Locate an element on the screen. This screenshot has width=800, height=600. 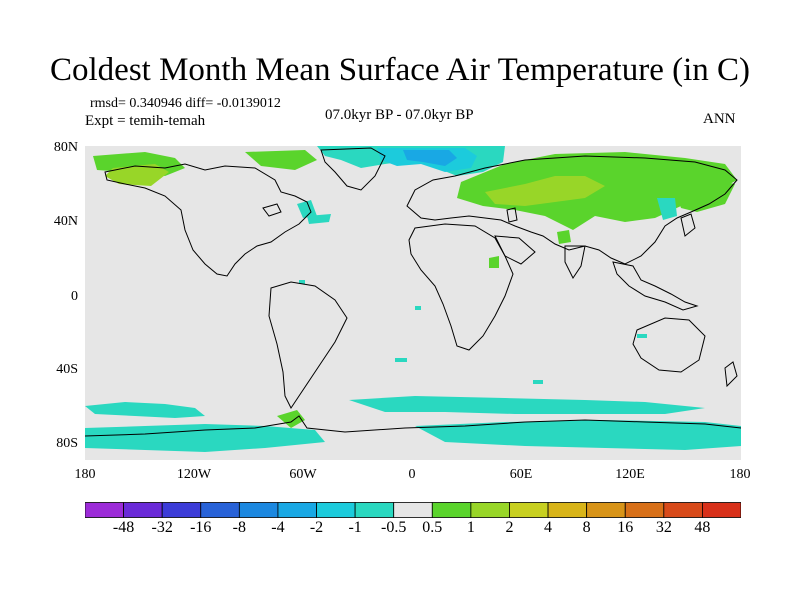
colorbar-label: -1 is located at coordinates (355, 527).